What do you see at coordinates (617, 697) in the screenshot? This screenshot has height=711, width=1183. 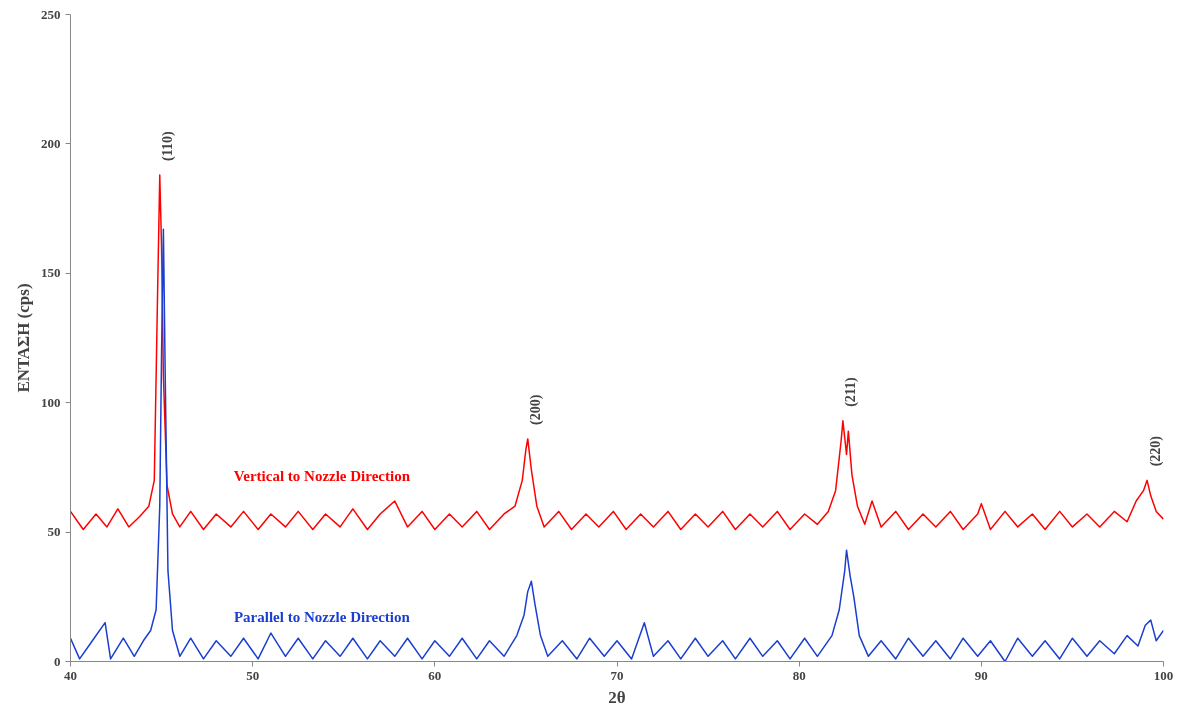 I see `x-axis-title: 2θ` at bounding box center [617, 697].